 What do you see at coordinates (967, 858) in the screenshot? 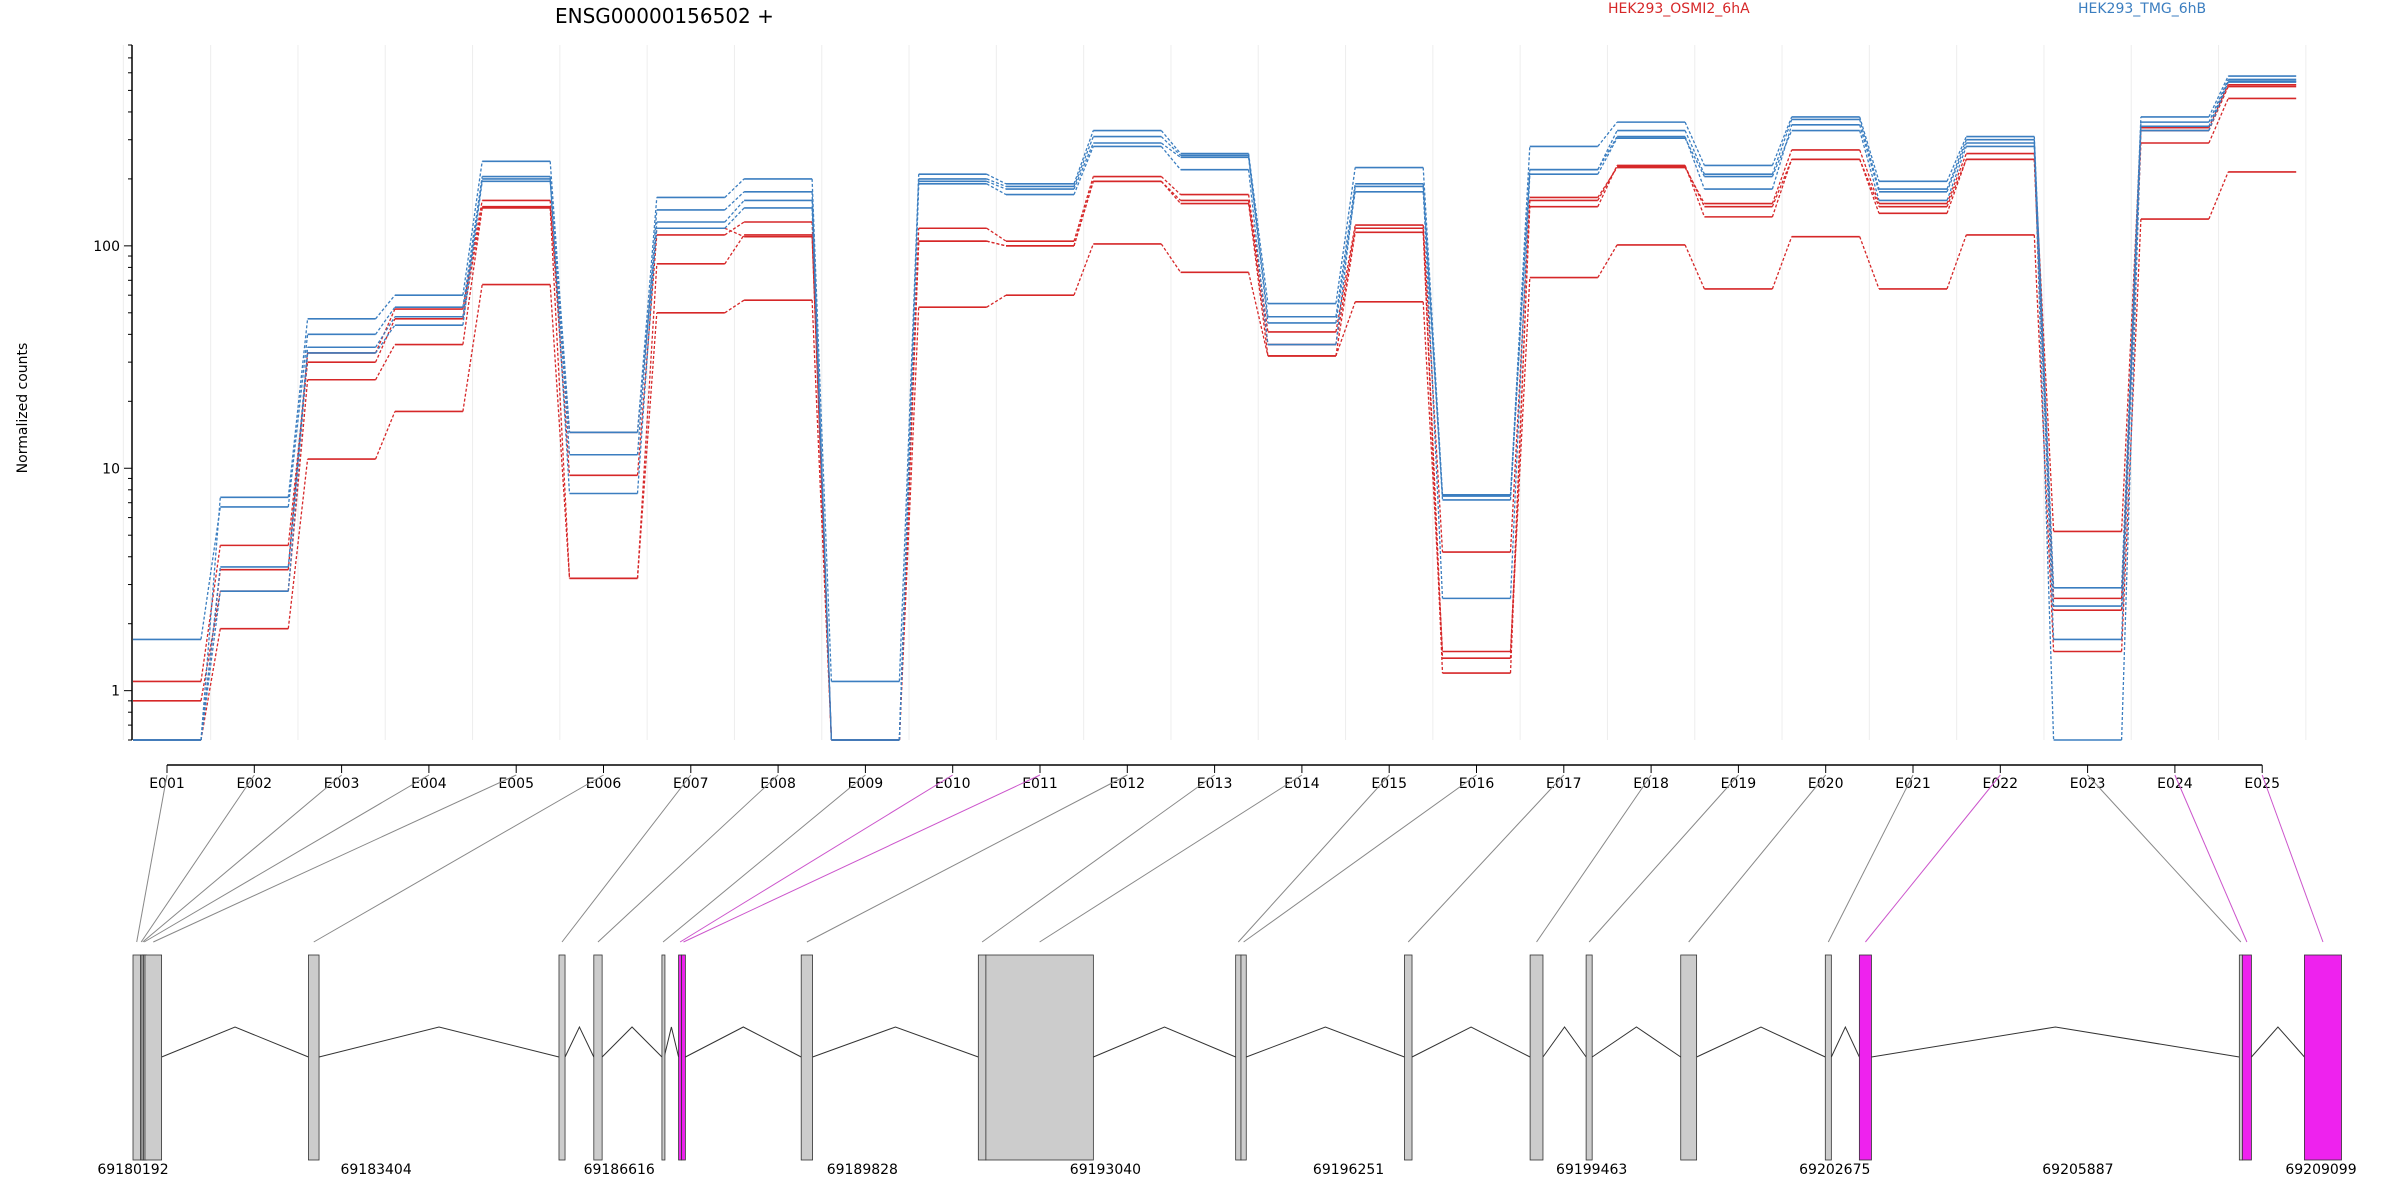
I see `connector-E012` at bounding box center [967, 858].